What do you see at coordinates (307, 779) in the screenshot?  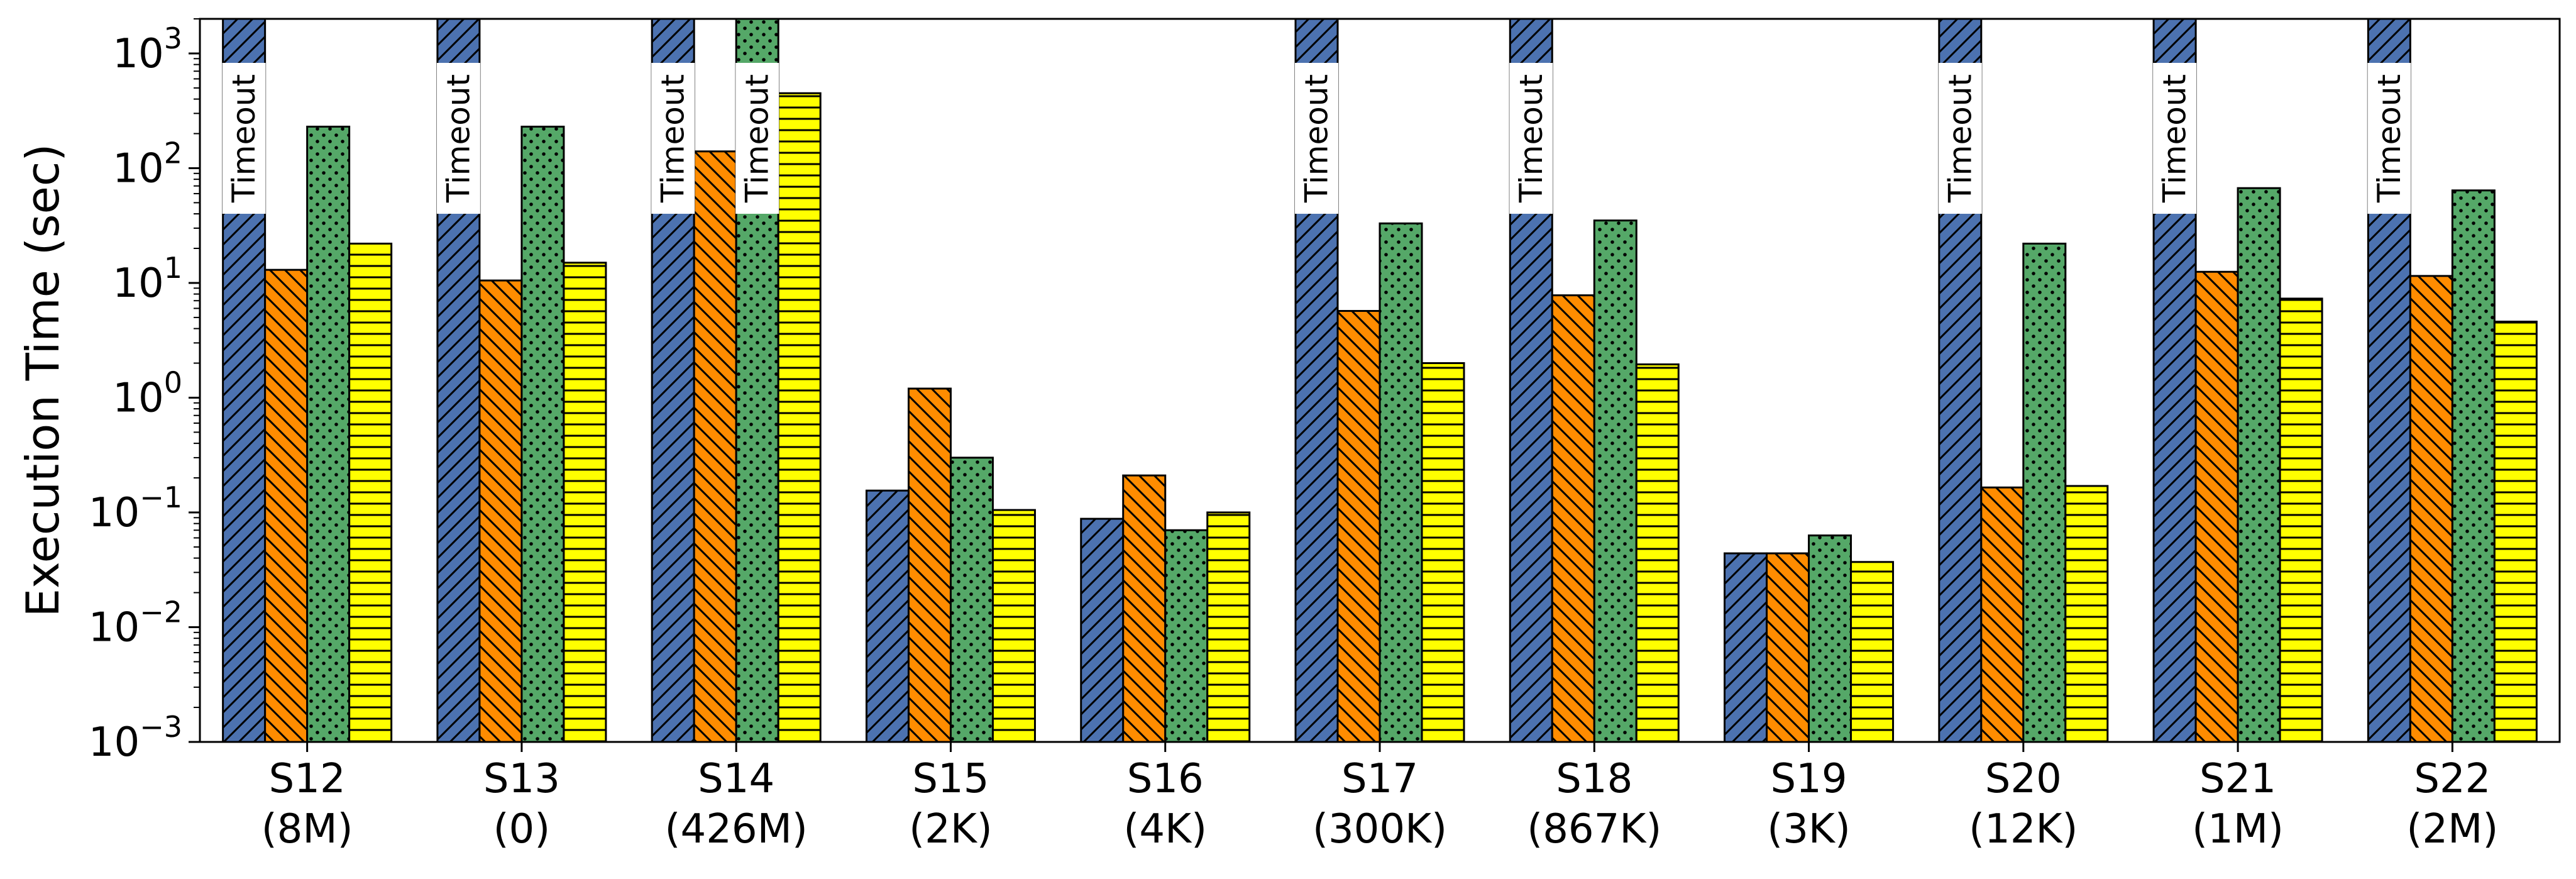 I see `x-tick-label: S12` at bounding box center [307, 779].